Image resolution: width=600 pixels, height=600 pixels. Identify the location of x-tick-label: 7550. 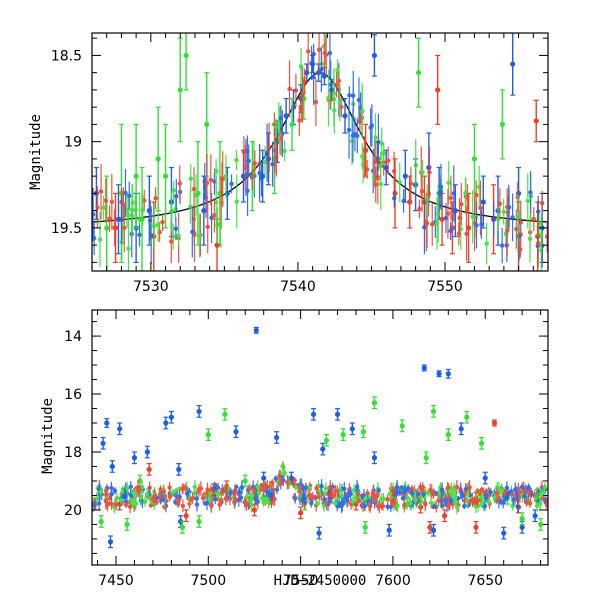
(301, 581).